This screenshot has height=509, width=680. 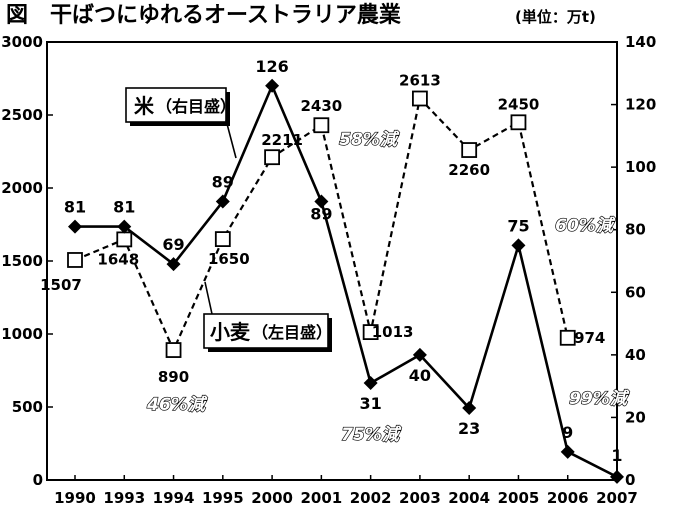 I want to click on x-tick-label: 2007, so click(x=617, y=498).